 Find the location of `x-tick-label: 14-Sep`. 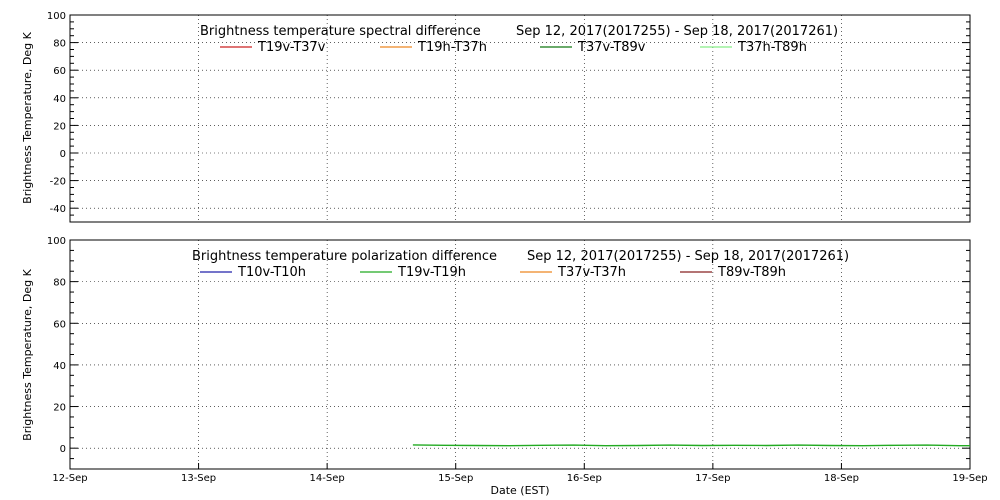

x-tick-label: 14-Sep is located at coordinates (327, 478).